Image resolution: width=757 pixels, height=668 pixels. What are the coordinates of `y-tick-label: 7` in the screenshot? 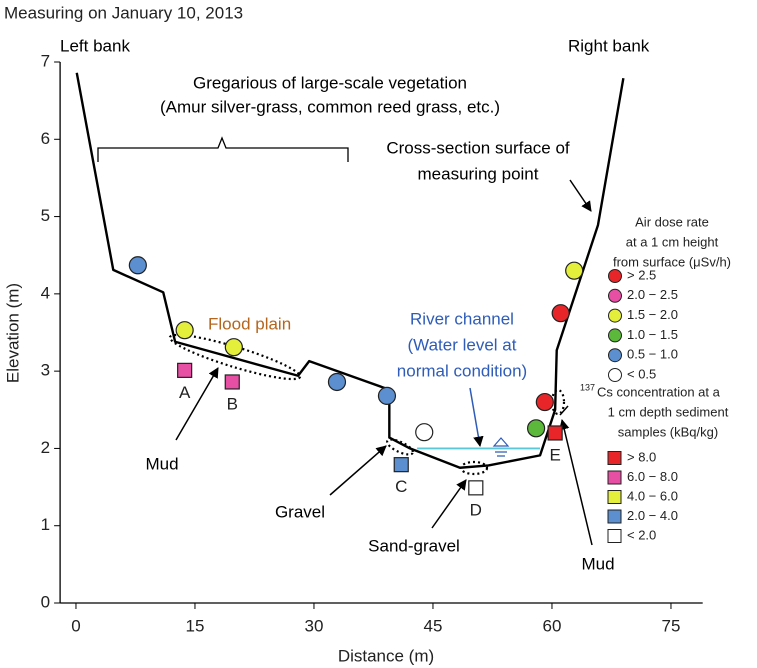 It's located at (45, 60).